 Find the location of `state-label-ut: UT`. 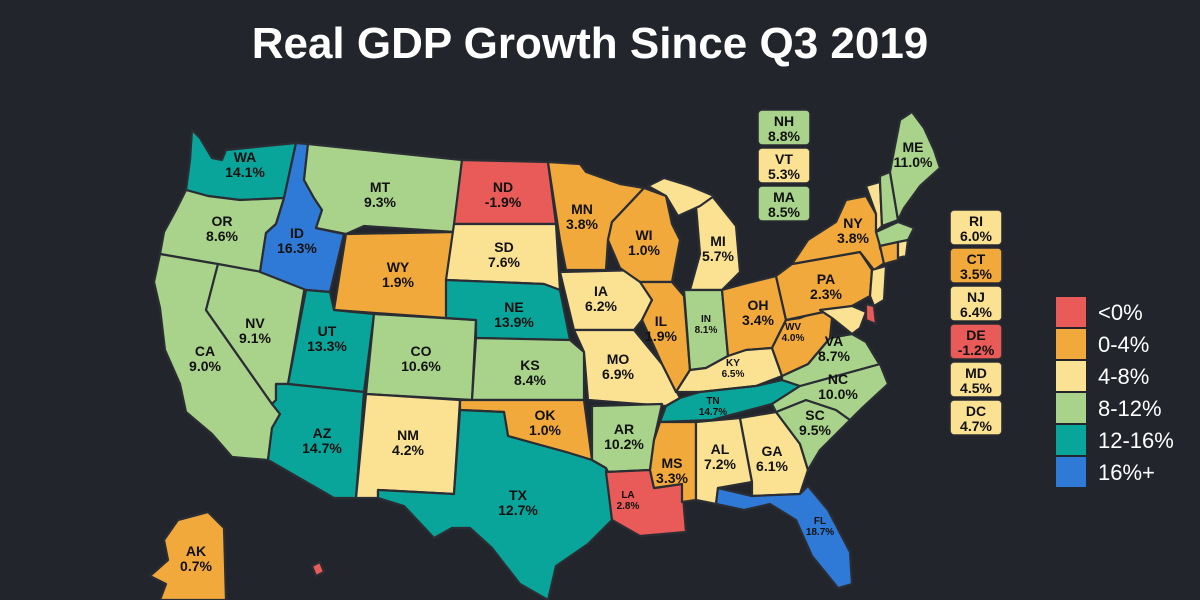

state-label-ut: UT is located at coordinates (327, 331).